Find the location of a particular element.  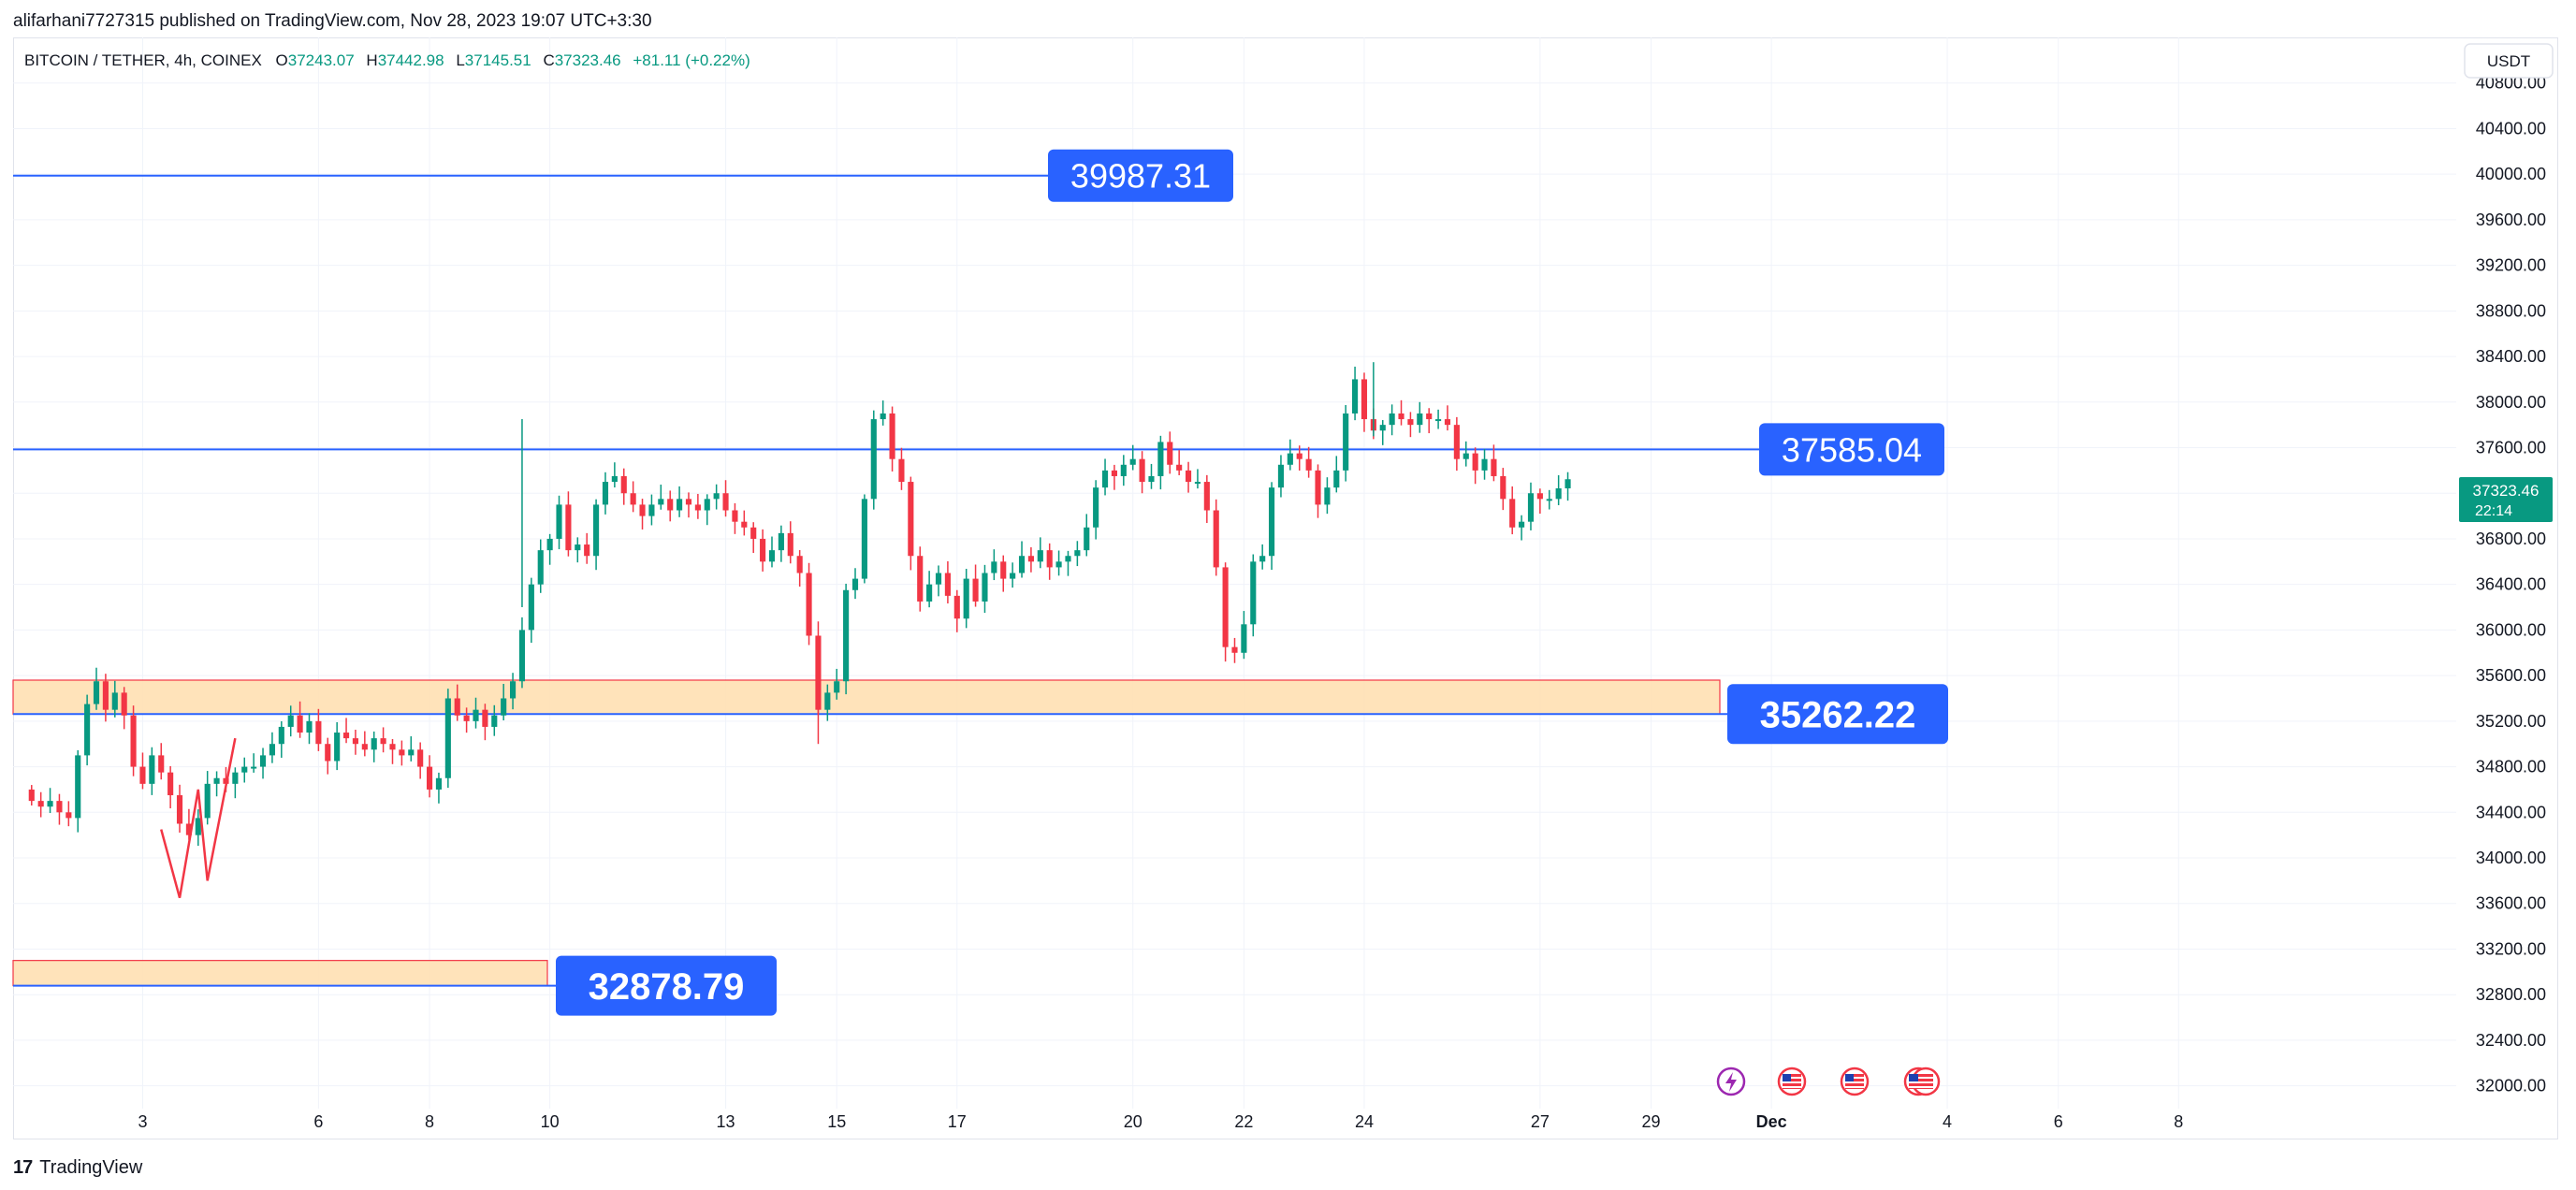

lightning-event-icon is located at coordinates (1731, 1081).